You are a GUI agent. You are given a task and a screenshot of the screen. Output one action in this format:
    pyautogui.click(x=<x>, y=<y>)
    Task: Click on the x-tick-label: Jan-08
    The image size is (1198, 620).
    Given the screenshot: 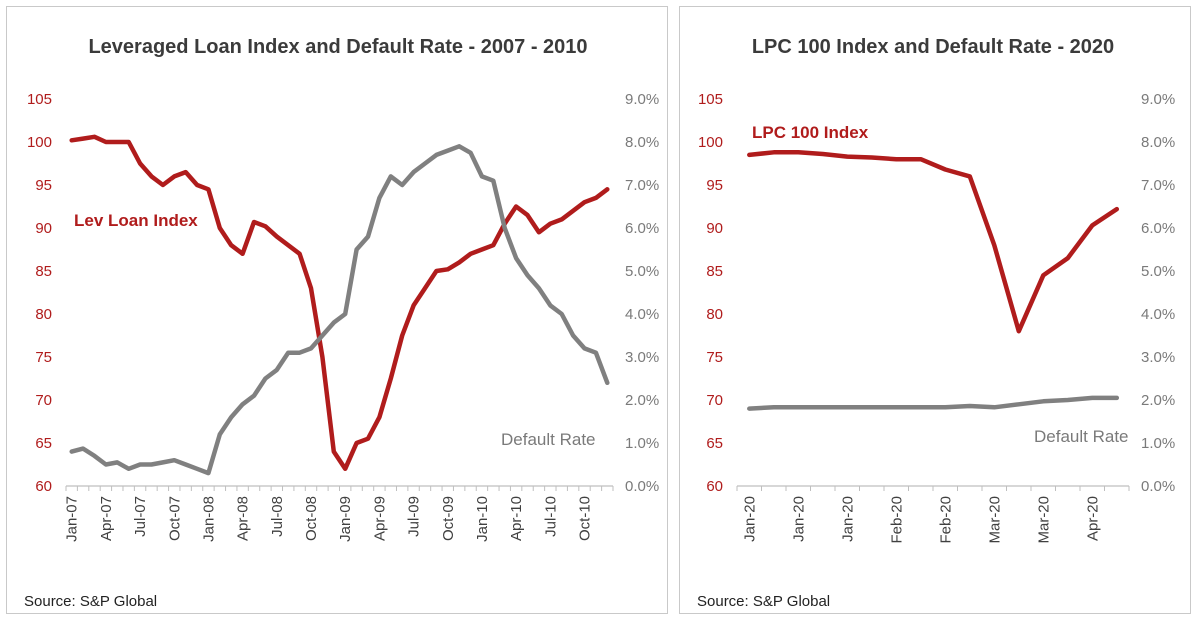 What is the action you would take?
    pyautogui.click(x=208, y=519)
    